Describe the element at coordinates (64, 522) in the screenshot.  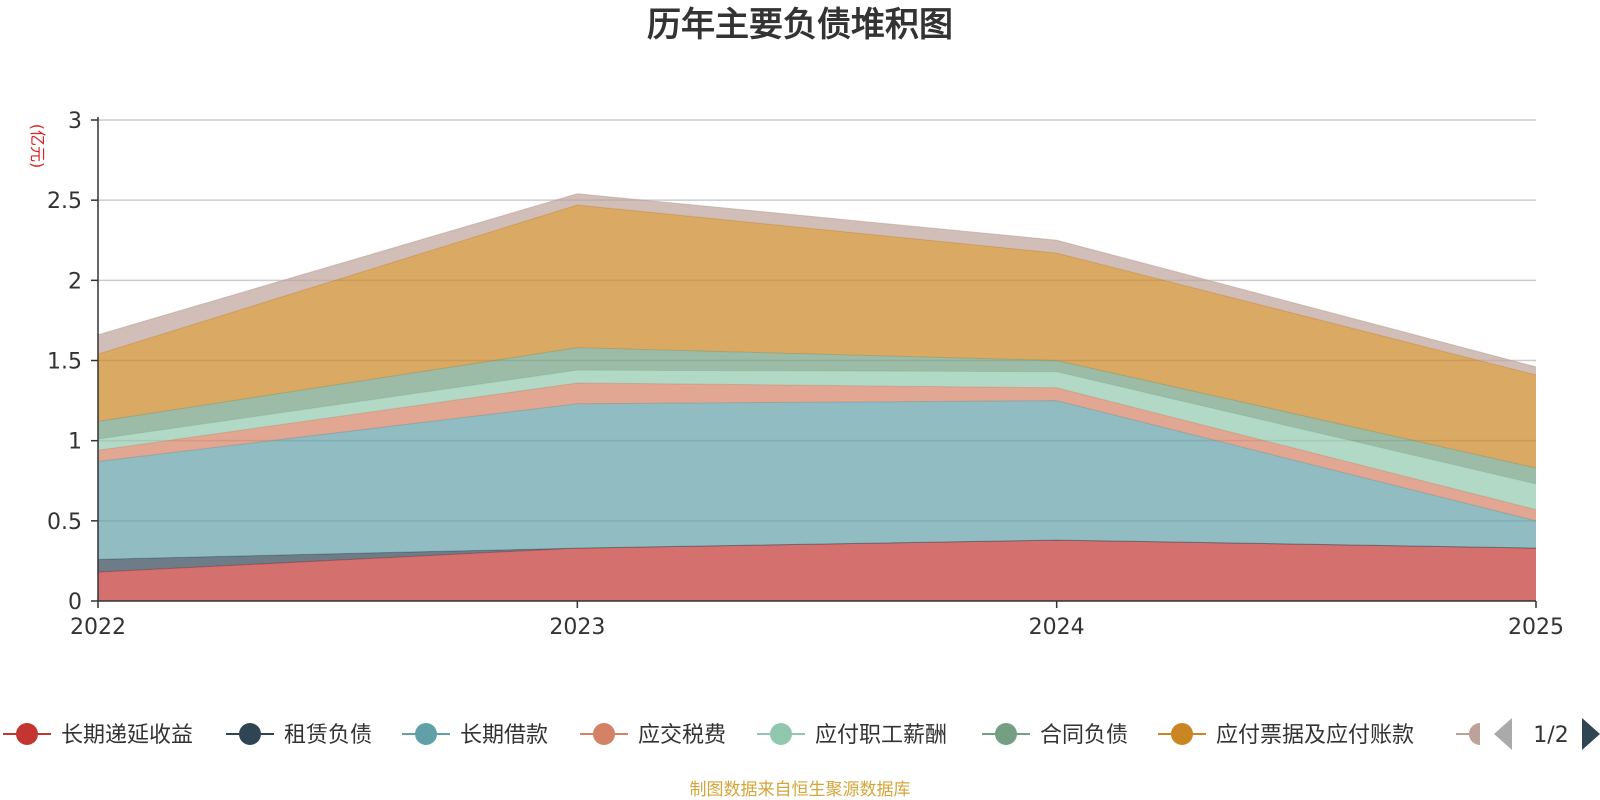
I see `y-tick-label: 0.5` at that location.